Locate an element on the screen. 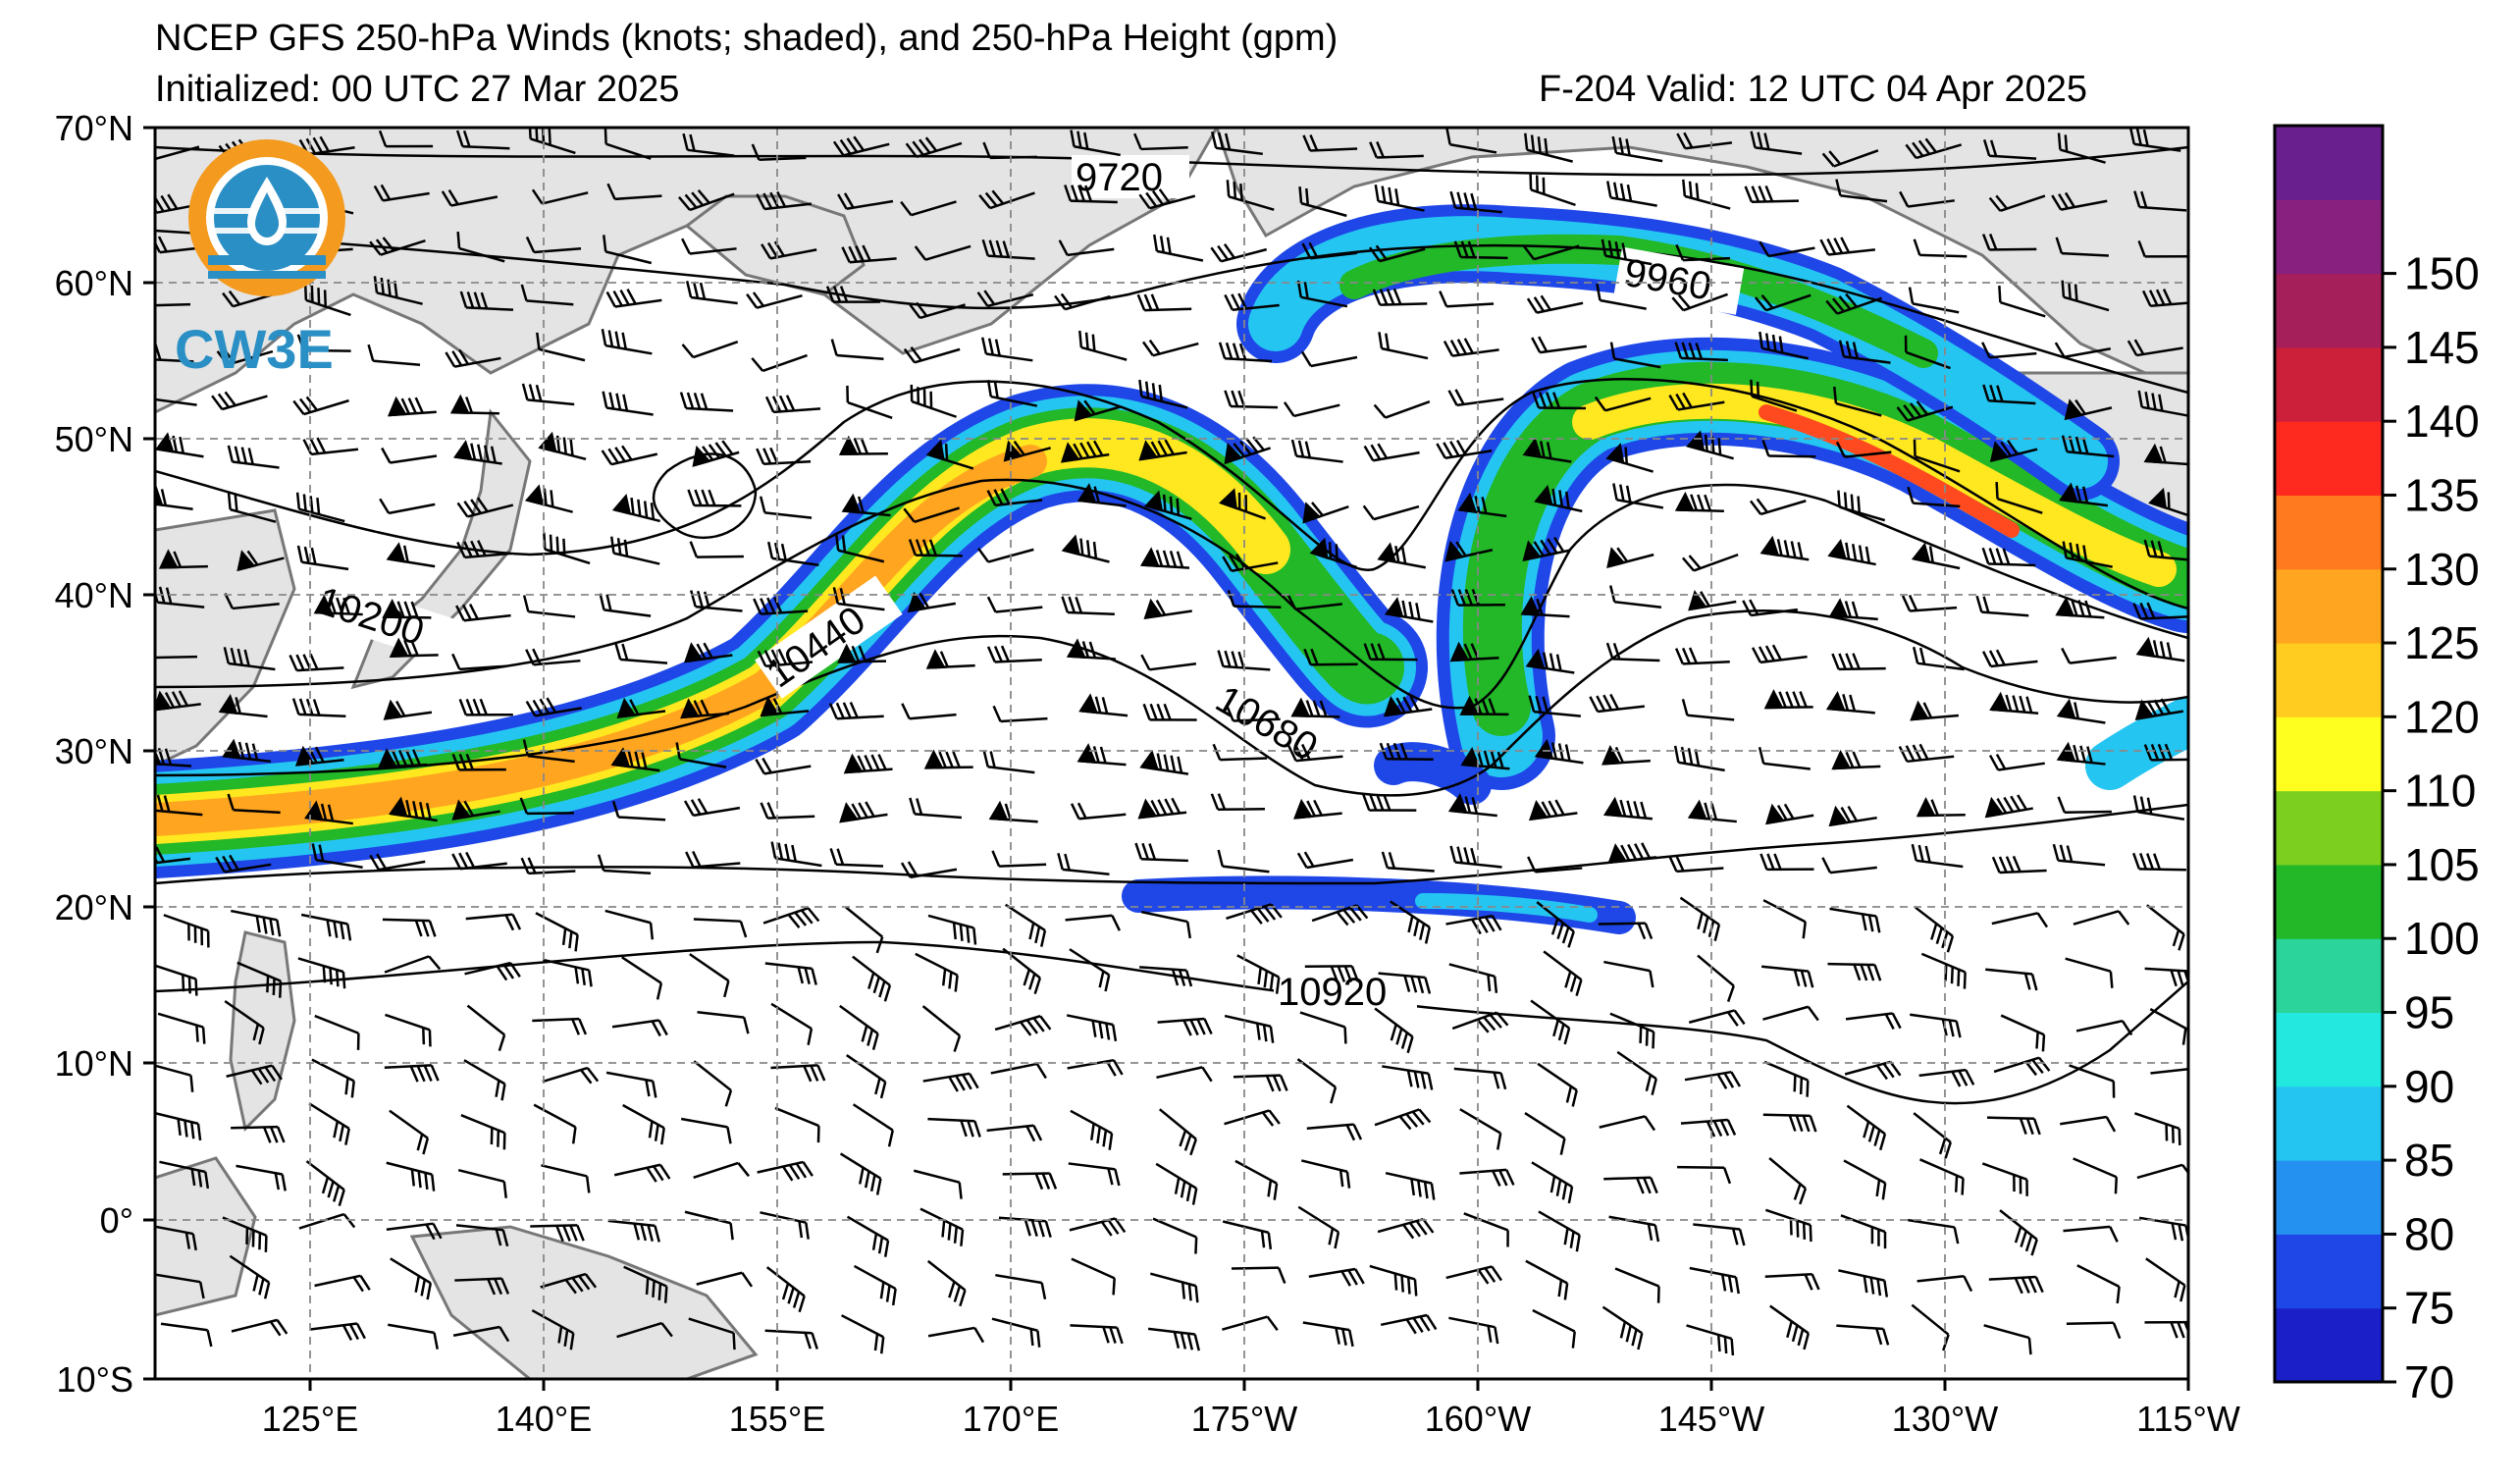 The height and width of the screenshot is (1483, 2520). contour-label: 10920 is located at coordinates (1332, 993).